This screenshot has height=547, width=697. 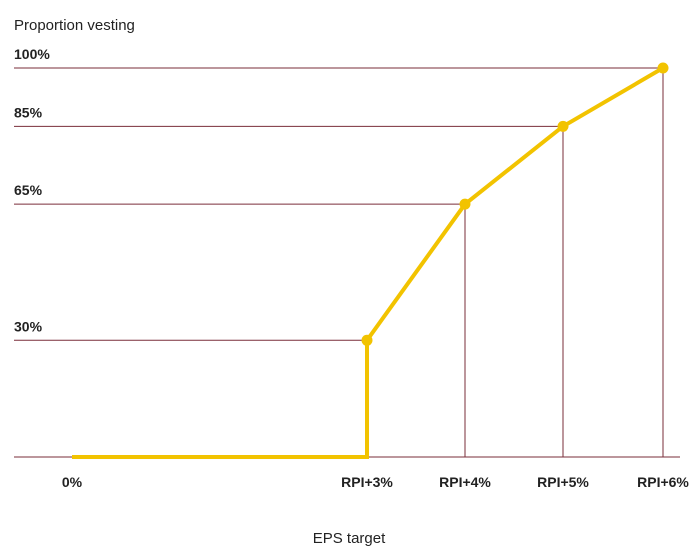 What do you see at coordinates (349, 538) in the screenshot?
I see `x-axis-label: EPS target` at bounding box center [349, 538].